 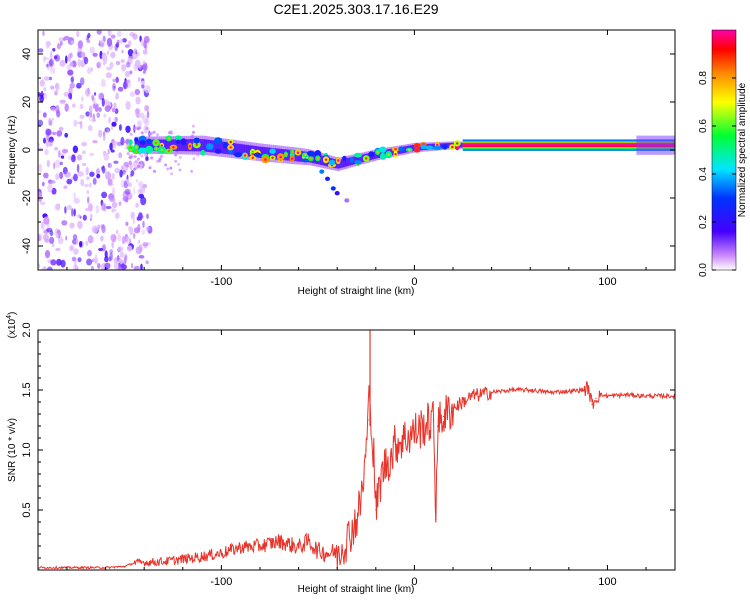 I want to click on x-tick-label: -100, so click(x=221, y=582).